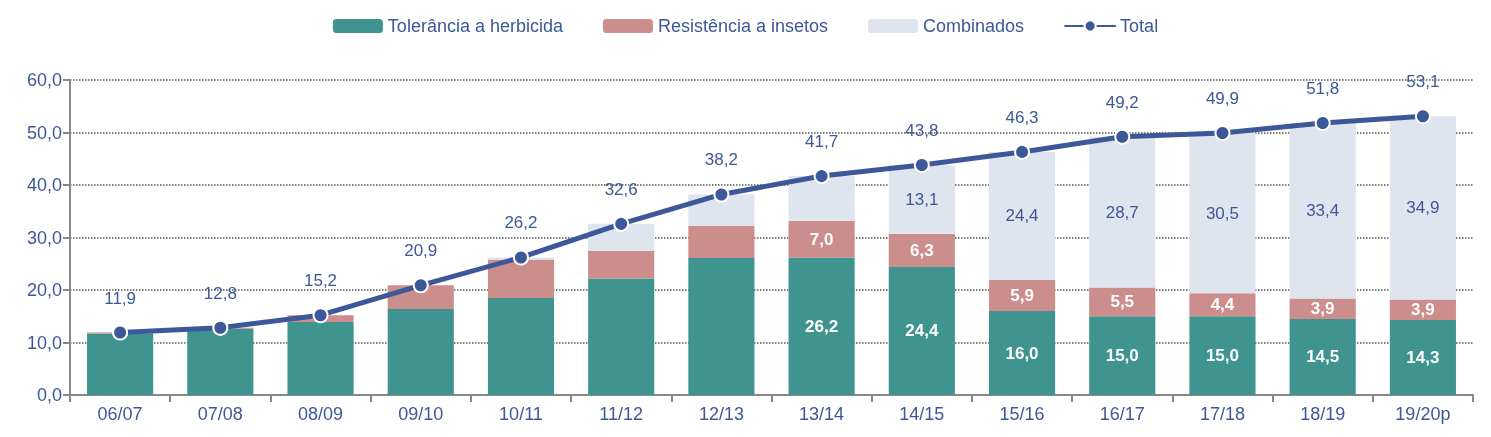 This screenshot has height=437, width=1491. What do you see at coordinates (1323, 89) in the screenshot?
I see `data-label: 51,8` at bounding box center [1323, 89].